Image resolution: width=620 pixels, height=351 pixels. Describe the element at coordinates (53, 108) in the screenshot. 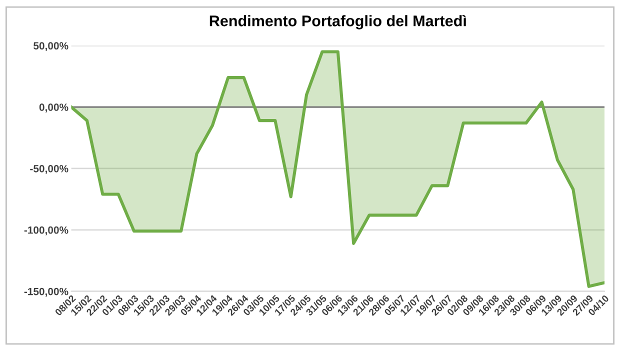

I see `y-tick-label: 0,00%` at that location.